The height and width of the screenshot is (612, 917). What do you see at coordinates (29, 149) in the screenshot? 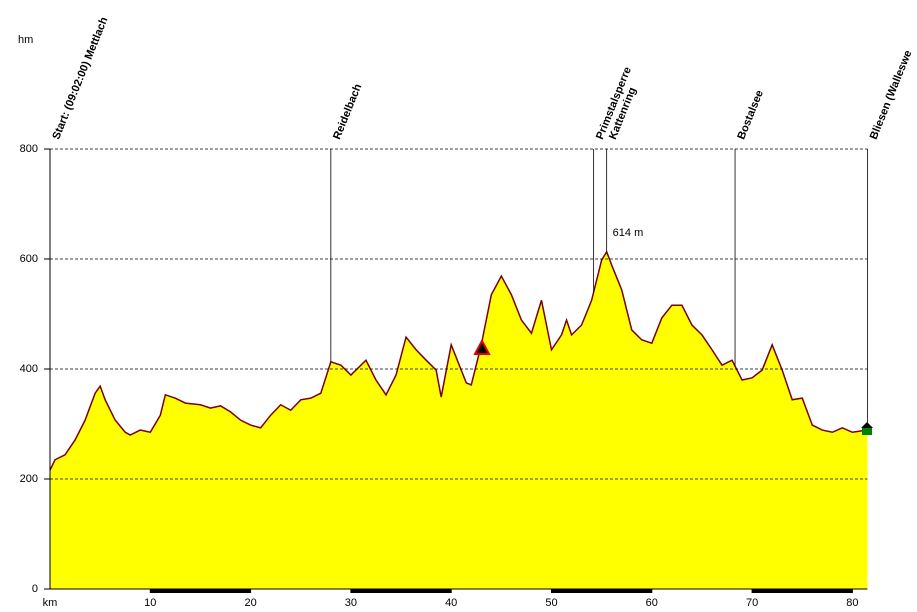
I see `y-tick-label: 800` at bounding box center [29, 149].